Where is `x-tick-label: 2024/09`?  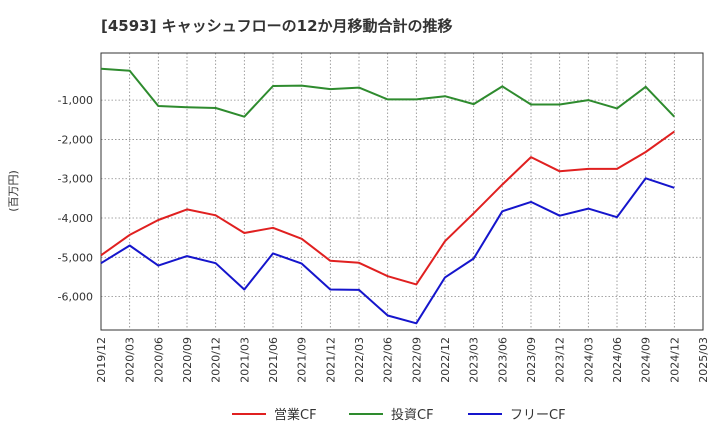
x-tick-label: 2024/09 is located at coordinates (646, 360).